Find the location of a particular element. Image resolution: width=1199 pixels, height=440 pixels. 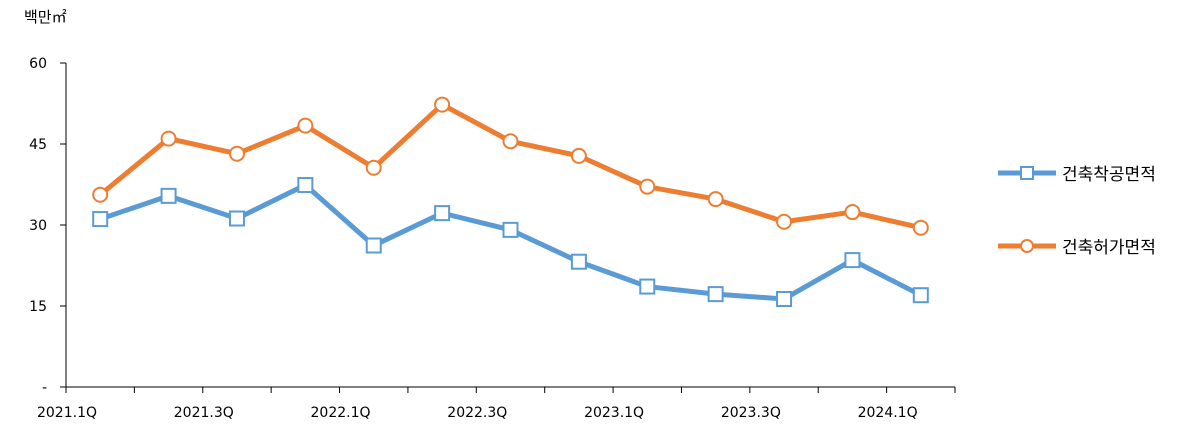

x-tick-label: 2023.1Q is located at coordinates (614, 413).